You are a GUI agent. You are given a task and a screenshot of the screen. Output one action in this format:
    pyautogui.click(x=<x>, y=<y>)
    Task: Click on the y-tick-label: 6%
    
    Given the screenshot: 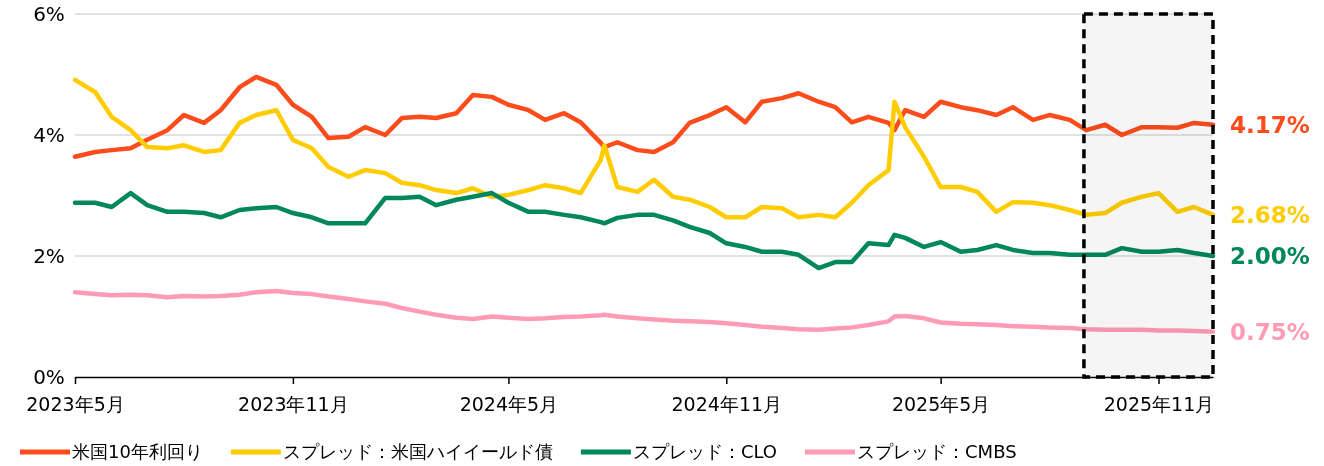 What is the action you would take?
    pyautogui.click(x=49, y=13)
    